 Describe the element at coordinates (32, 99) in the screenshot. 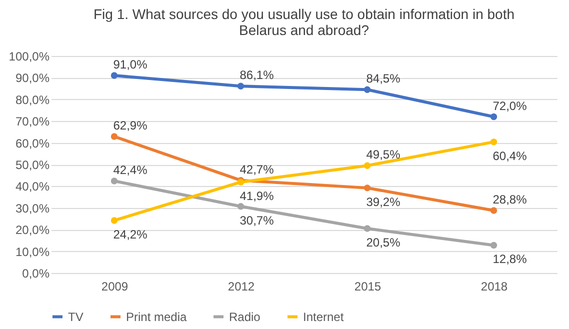

I see `y-tick-label: 80,0%` at that location.